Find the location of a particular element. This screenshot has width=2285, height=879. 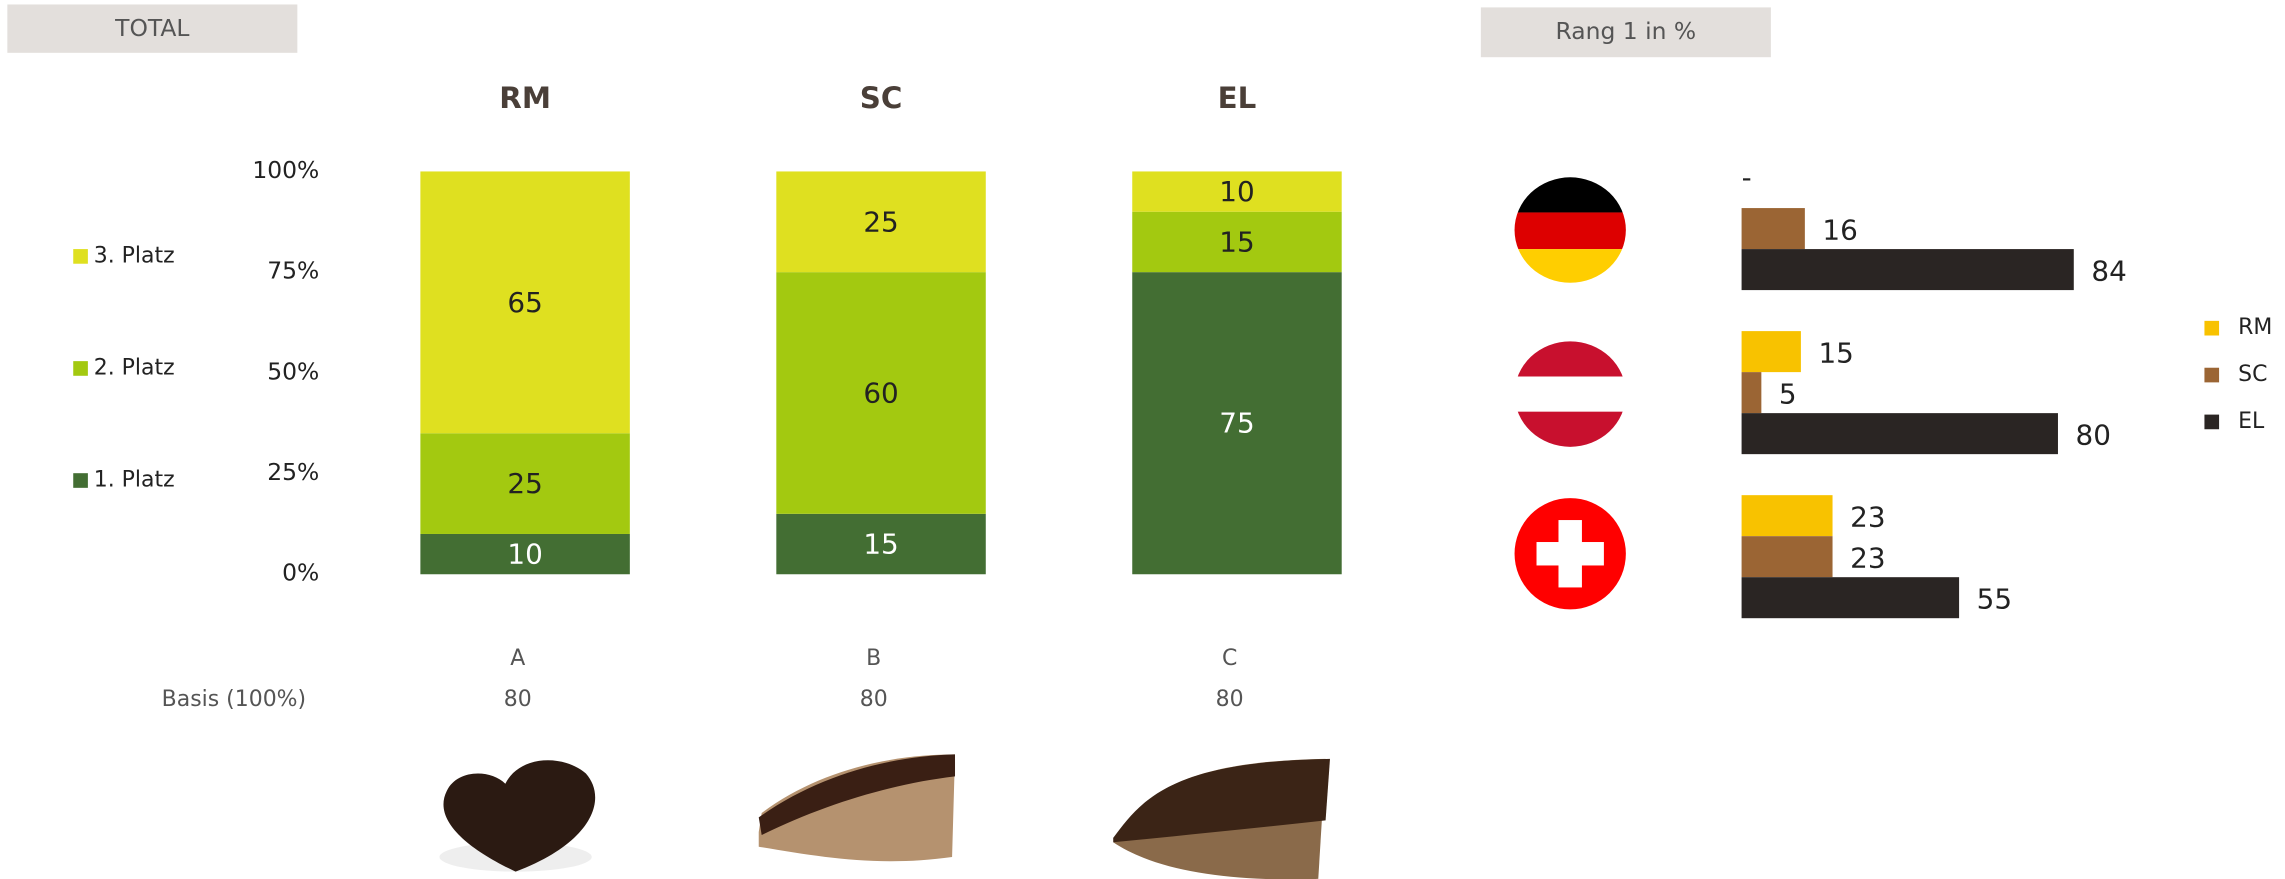

data-label: 75 is located at coordinates (1236, 423).